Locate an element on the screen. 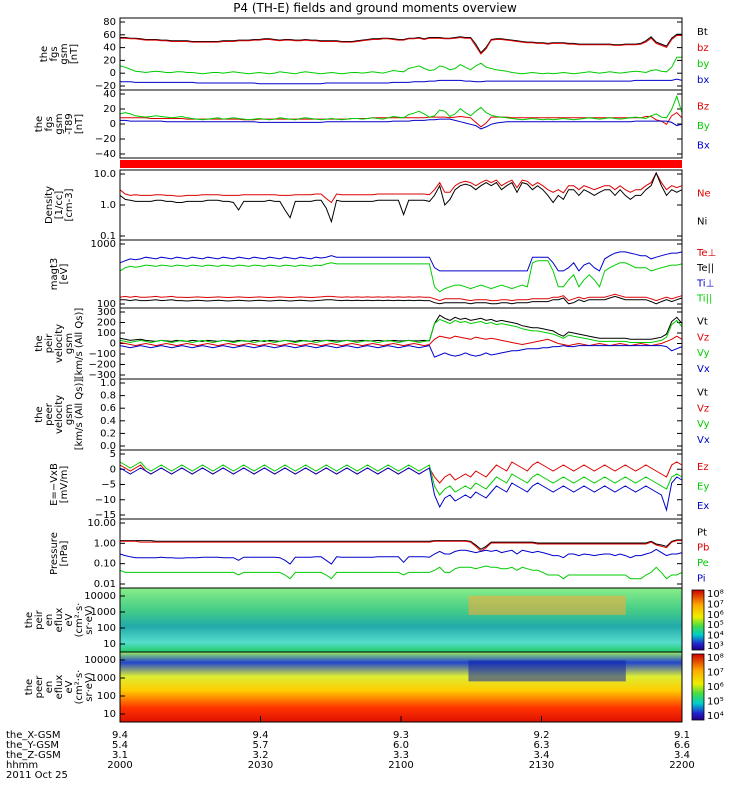 The width and height of the screenshot is (750, 800). series-Ni is located at coordinates (401, 197).